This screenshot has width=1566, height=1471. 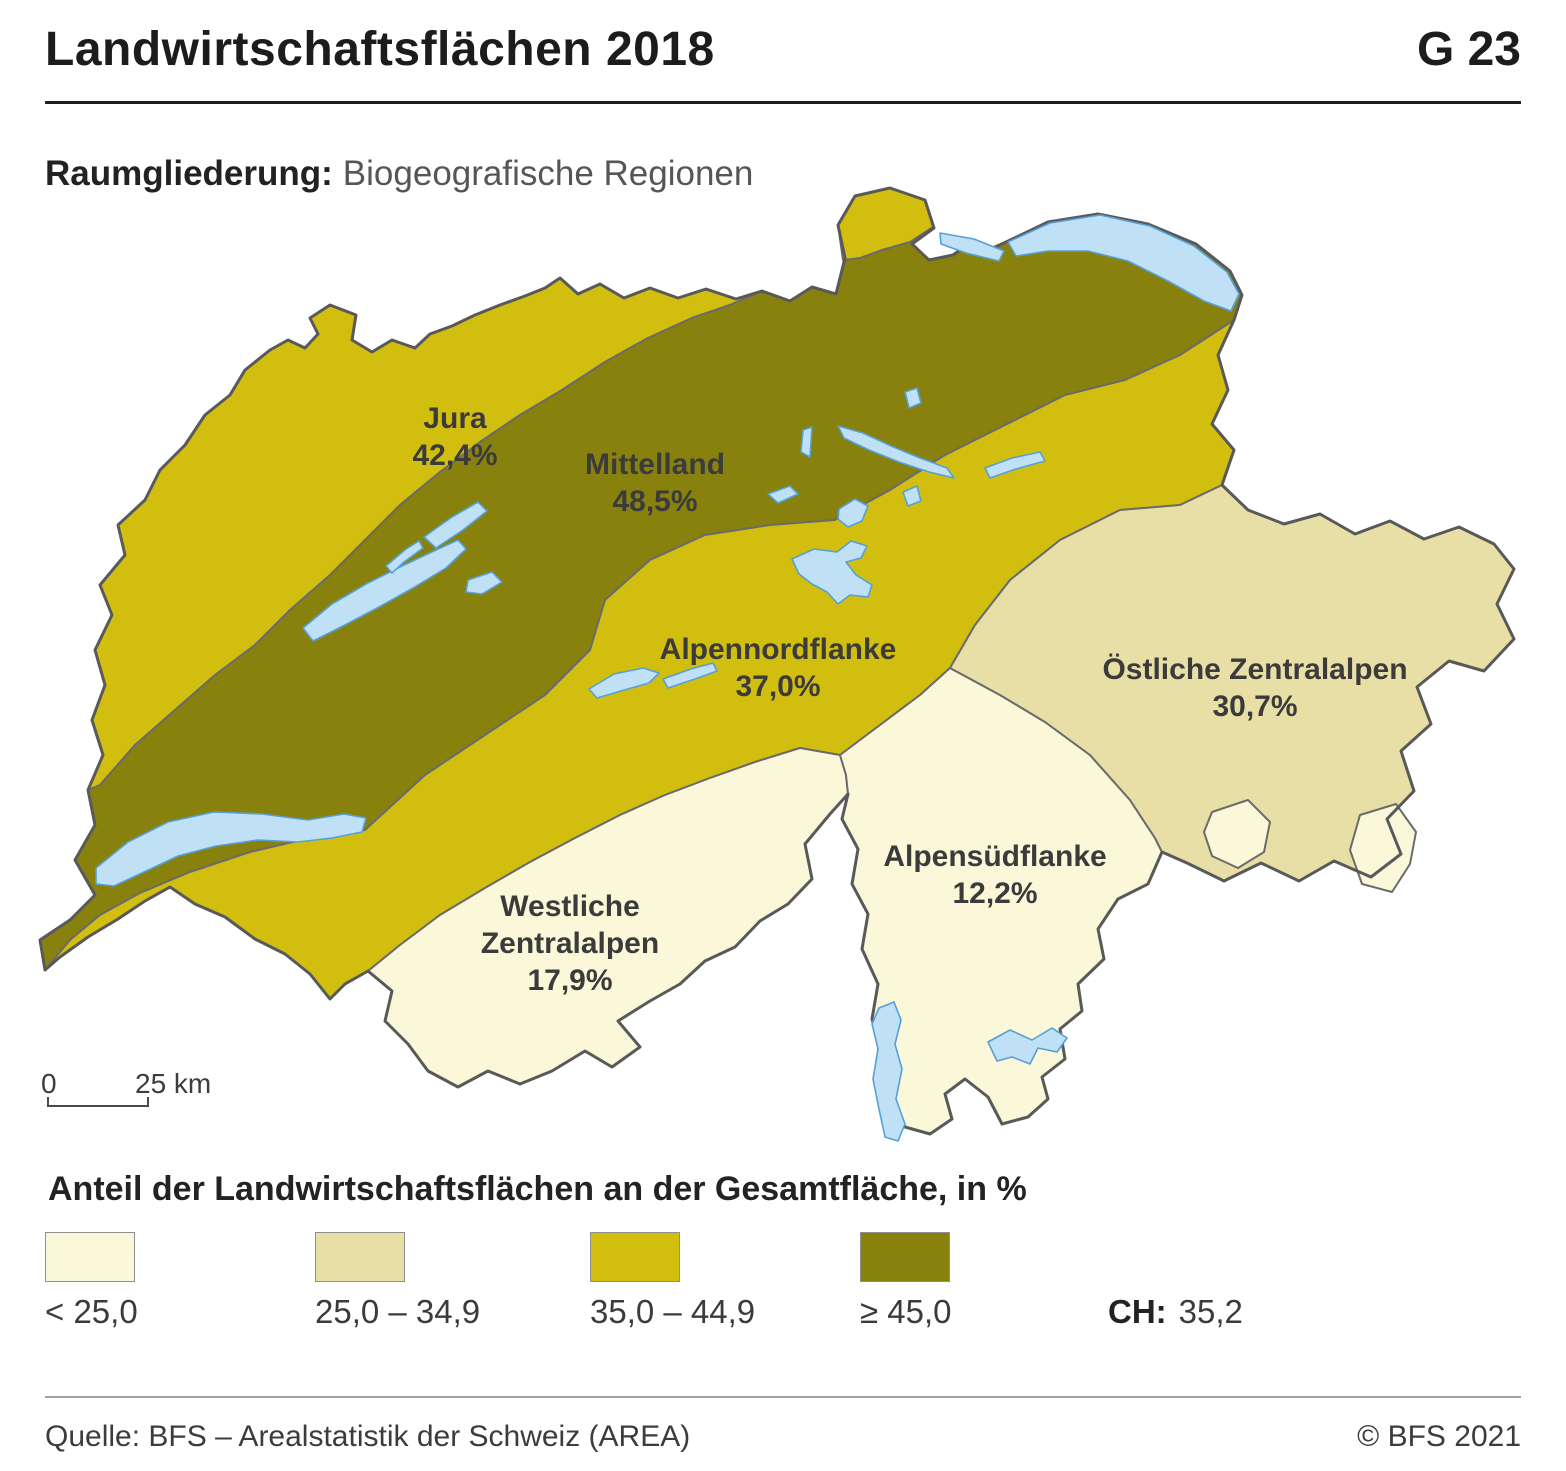 What do you see at coordinates (484, 583) in the screenshot?
I see `lake-murtensee` at bounding box center [484, 583].